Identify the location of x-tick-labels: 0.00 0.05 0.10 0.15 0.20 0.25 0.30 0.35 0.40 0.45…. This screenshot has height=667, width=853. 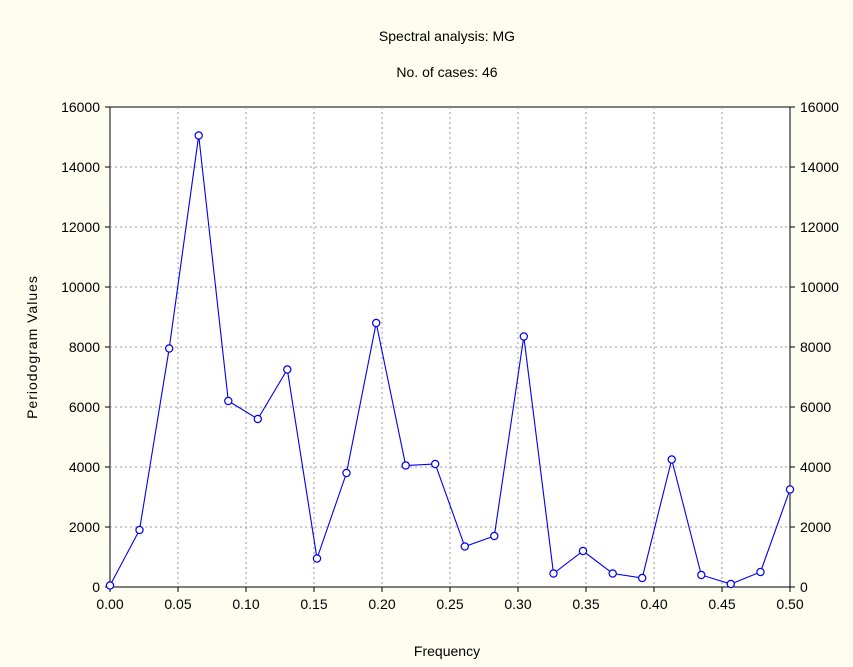
(449, 604).